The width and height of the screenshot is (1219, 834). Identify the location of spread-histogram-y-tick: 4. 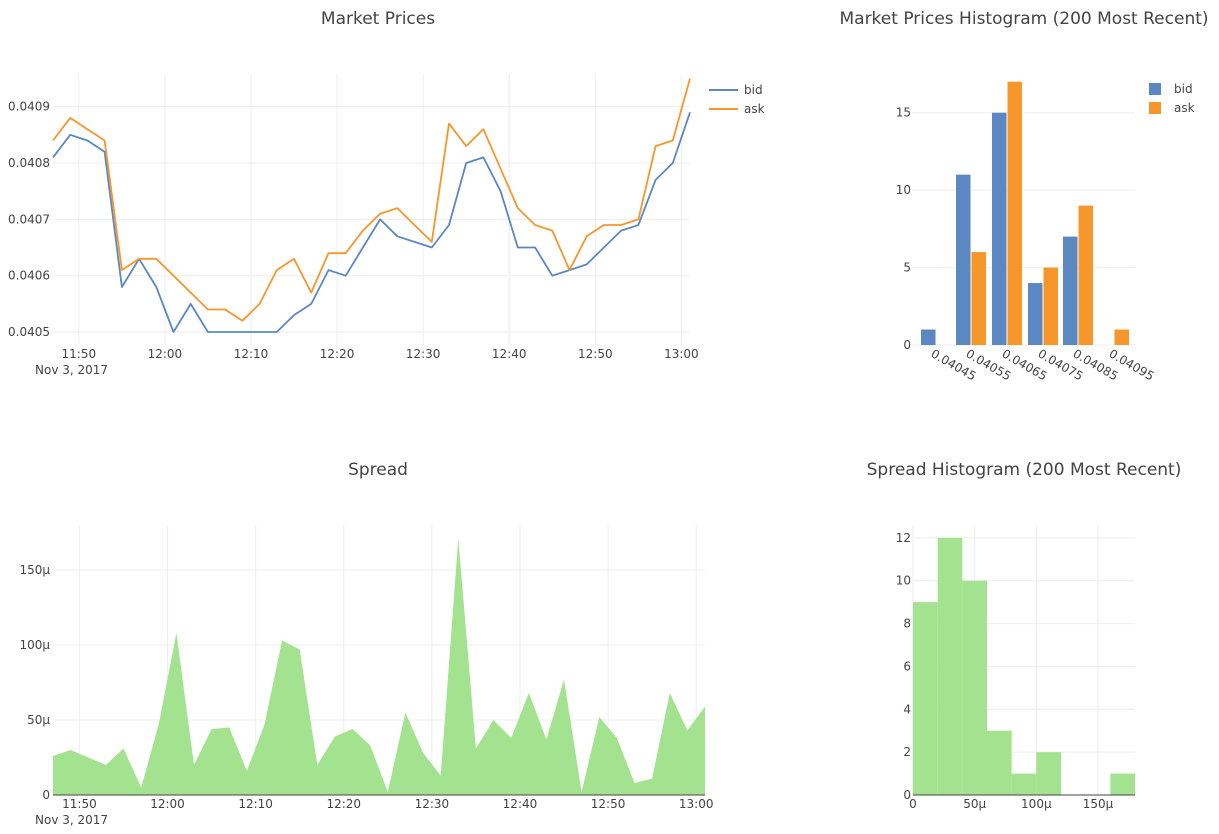
(907, 709).